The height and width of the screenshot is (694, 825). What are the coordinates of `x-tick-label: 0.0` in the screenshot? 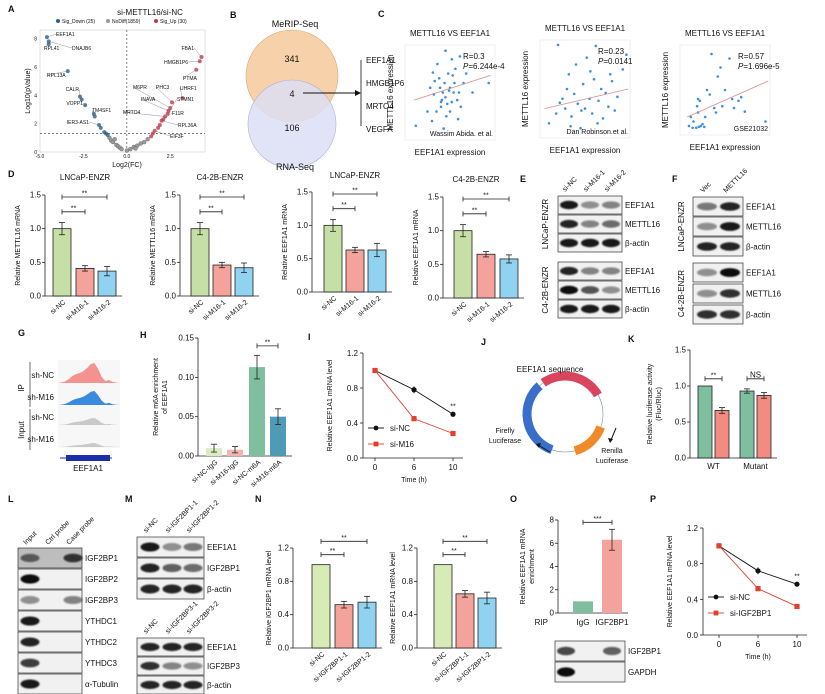 It's located at (126, 157).